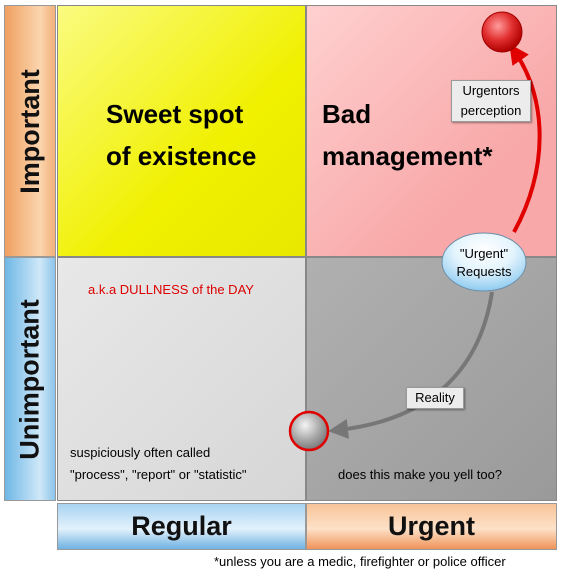  I want to click on dullness-note-line-1: suspiciously often called, so click(140, 452).